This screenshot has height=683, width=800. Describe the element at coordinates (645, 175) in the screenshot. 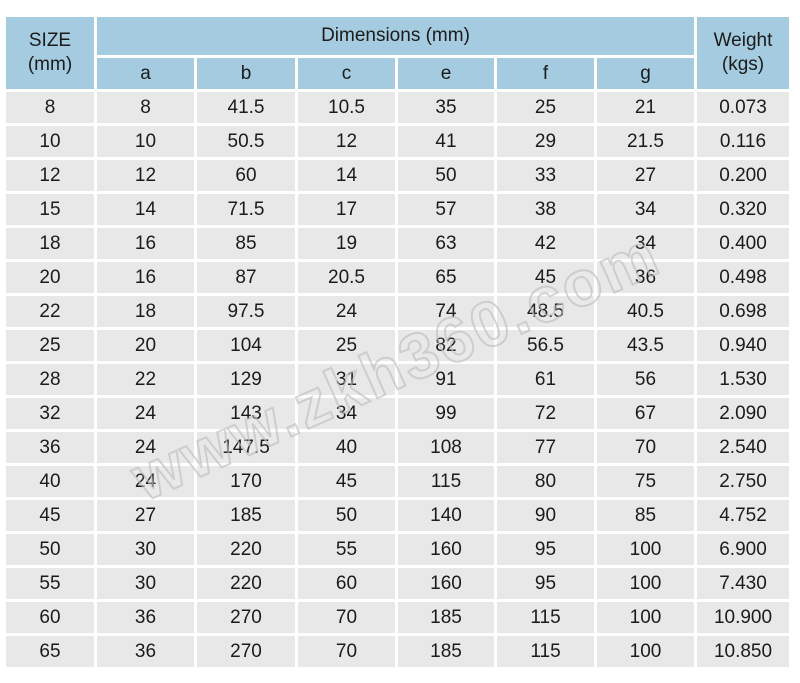

I see `dimension-cell: 27` at that location.